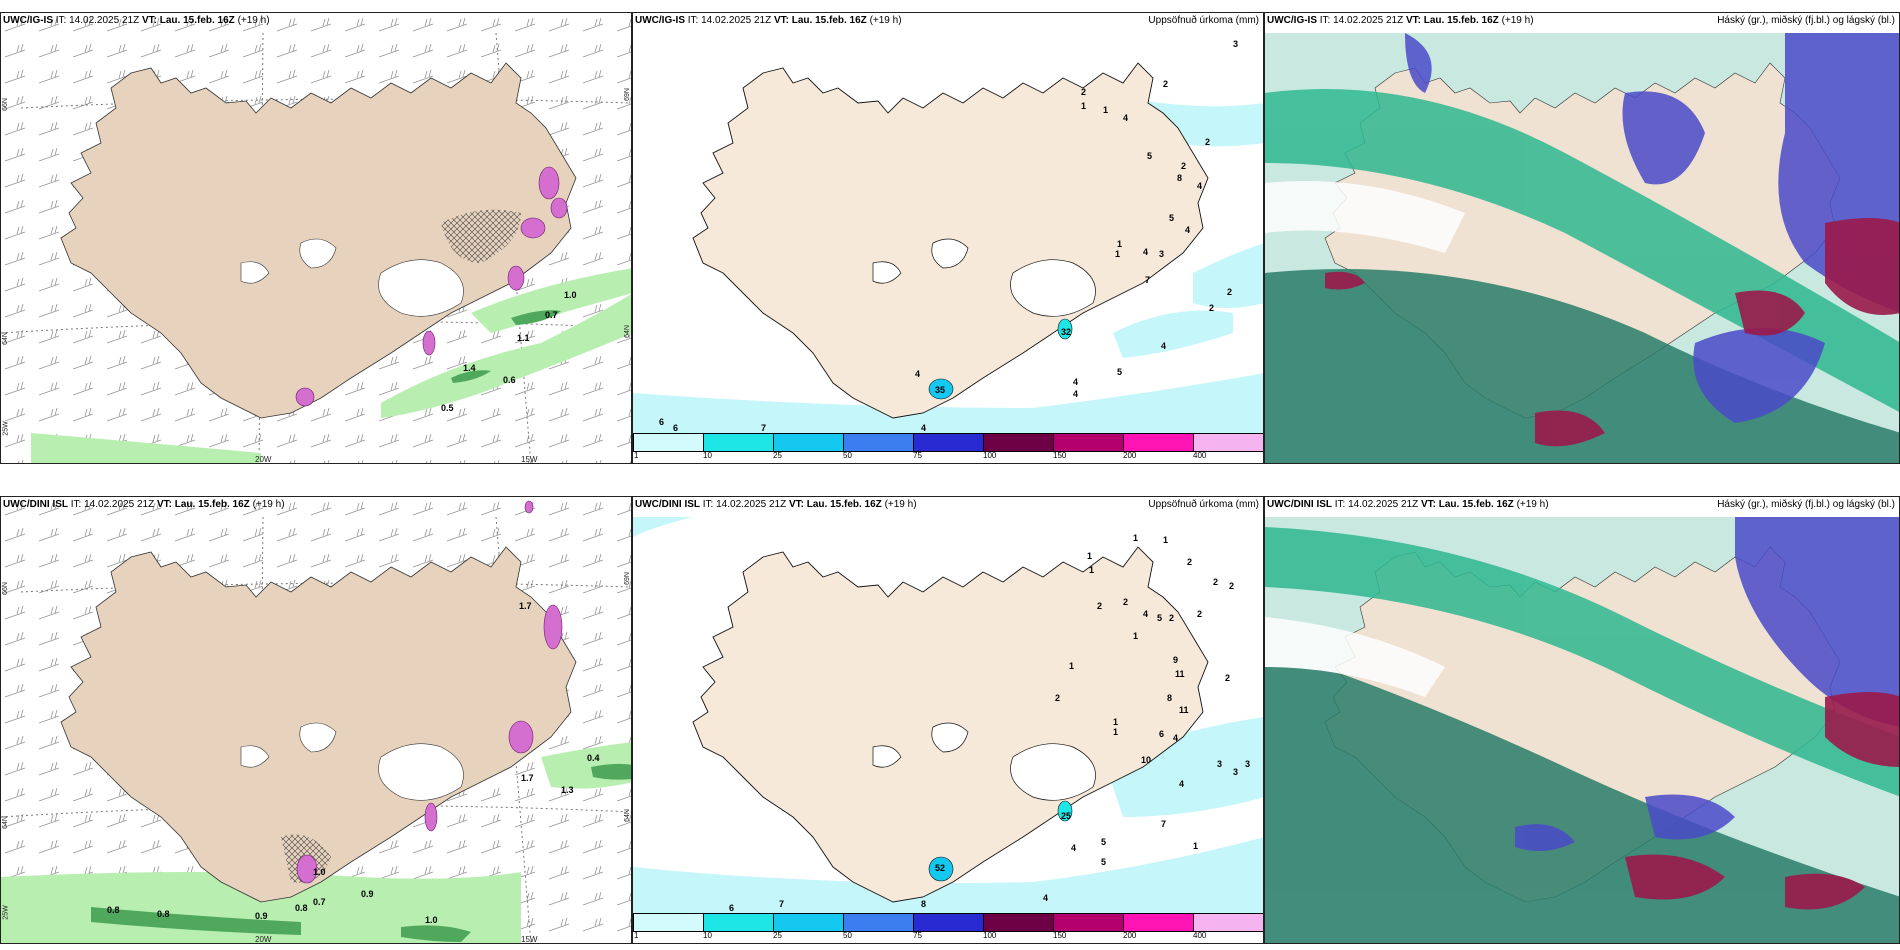  Describe the element at coordinates (509, 380) in the screenshot. I see `value-label: 0.6` at that location.